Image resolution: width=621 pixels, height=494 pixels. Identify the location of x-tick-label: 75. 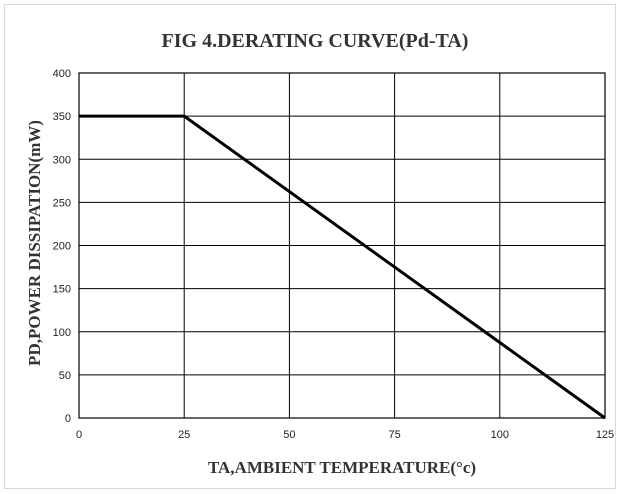
(394, 435).